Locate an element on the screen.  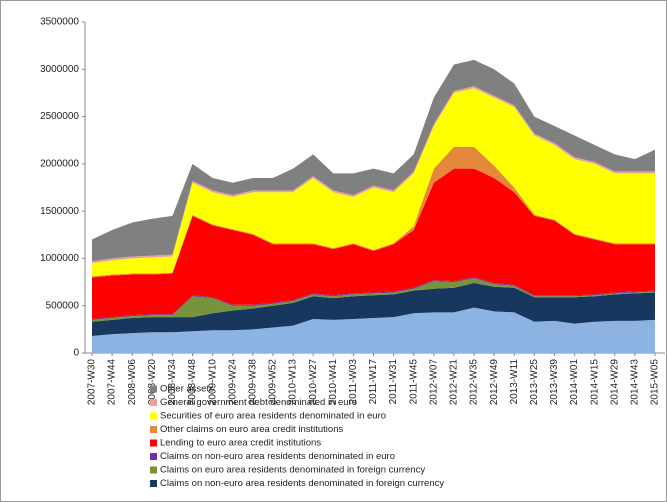
x-tick-label: 2014-W15 is located at coordinates (594, 382).